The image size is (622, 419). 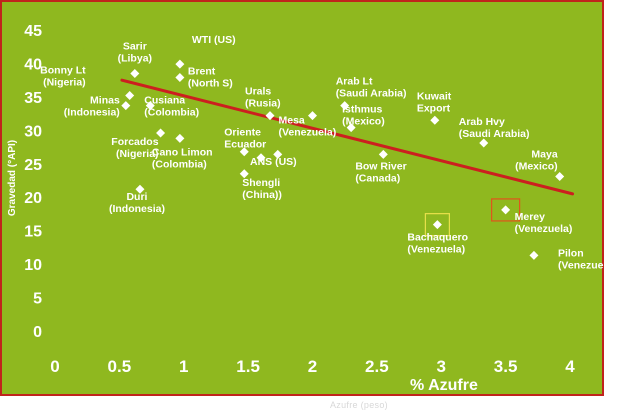 I want to click on x-tick-label: 2.5, so click(x=377, y=366).